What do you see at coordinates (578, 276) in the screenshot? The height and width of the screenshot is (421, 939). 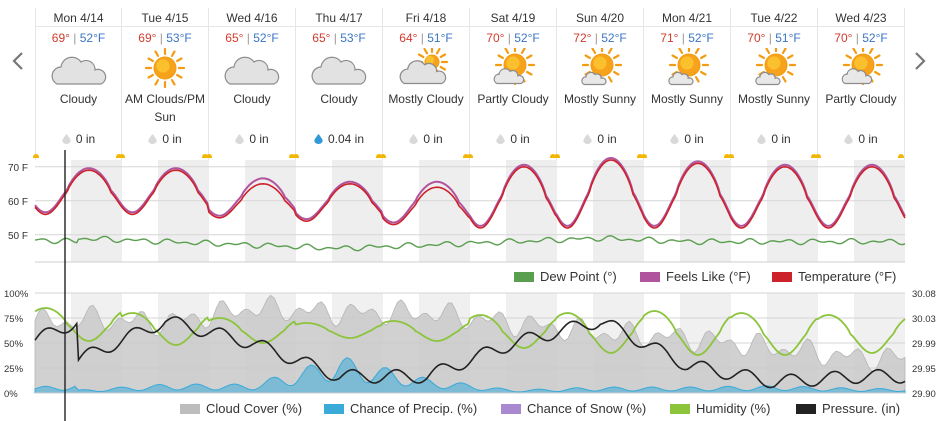 I see `legend-label: Dew Point (°)` at bounding box center [578, 276].